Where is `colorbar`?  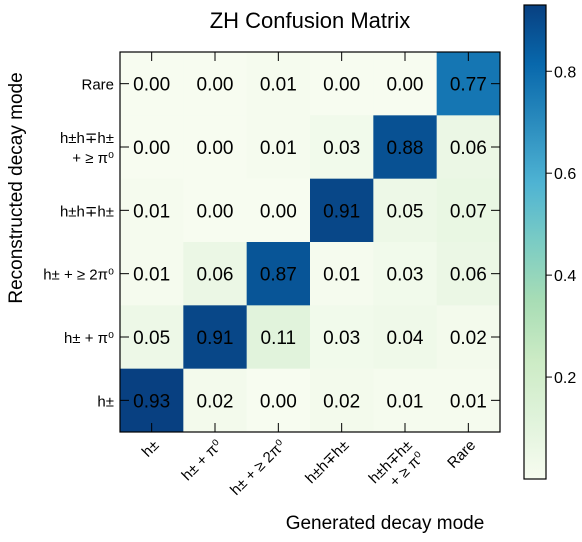 colorbar is located at coordinates (535, 242).